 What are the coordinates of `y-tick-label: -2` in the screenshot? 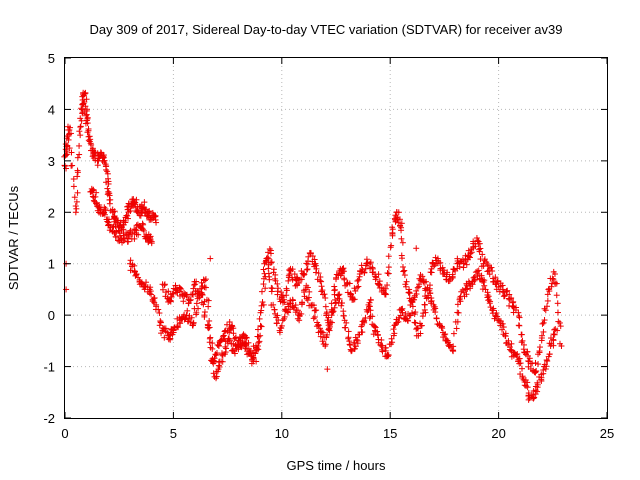 It's located at (49, 418).